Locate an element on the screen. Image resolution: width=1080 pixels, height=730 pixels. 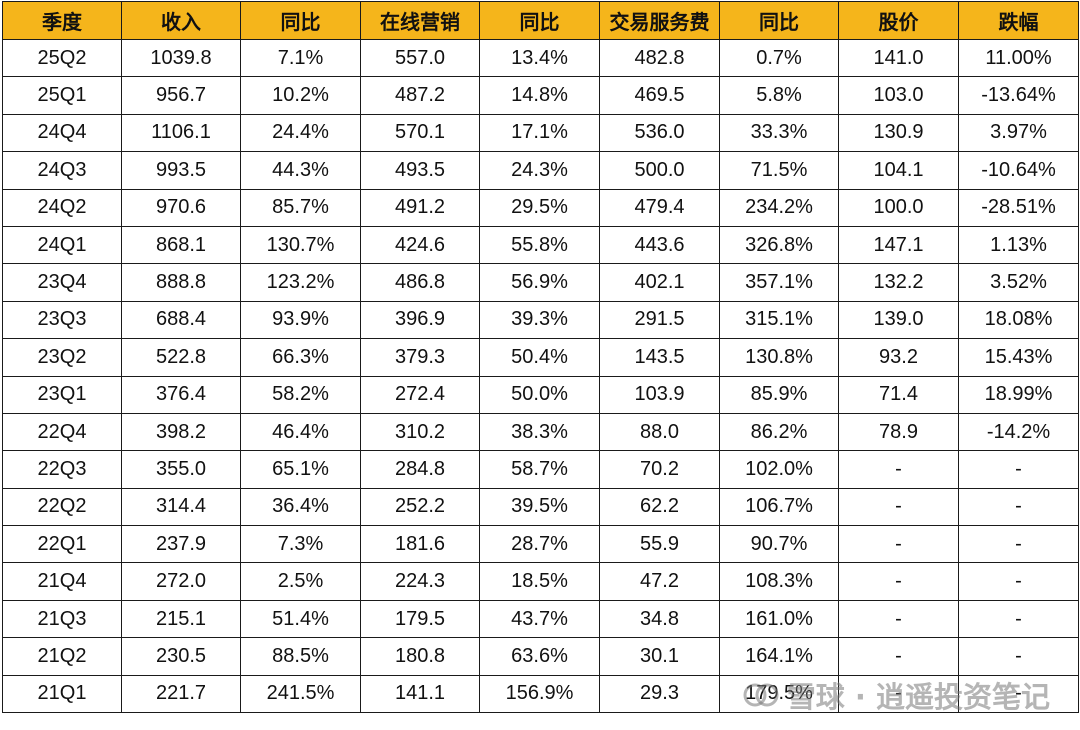
table-cell: 221.7 is located at coordinates (181, 694).